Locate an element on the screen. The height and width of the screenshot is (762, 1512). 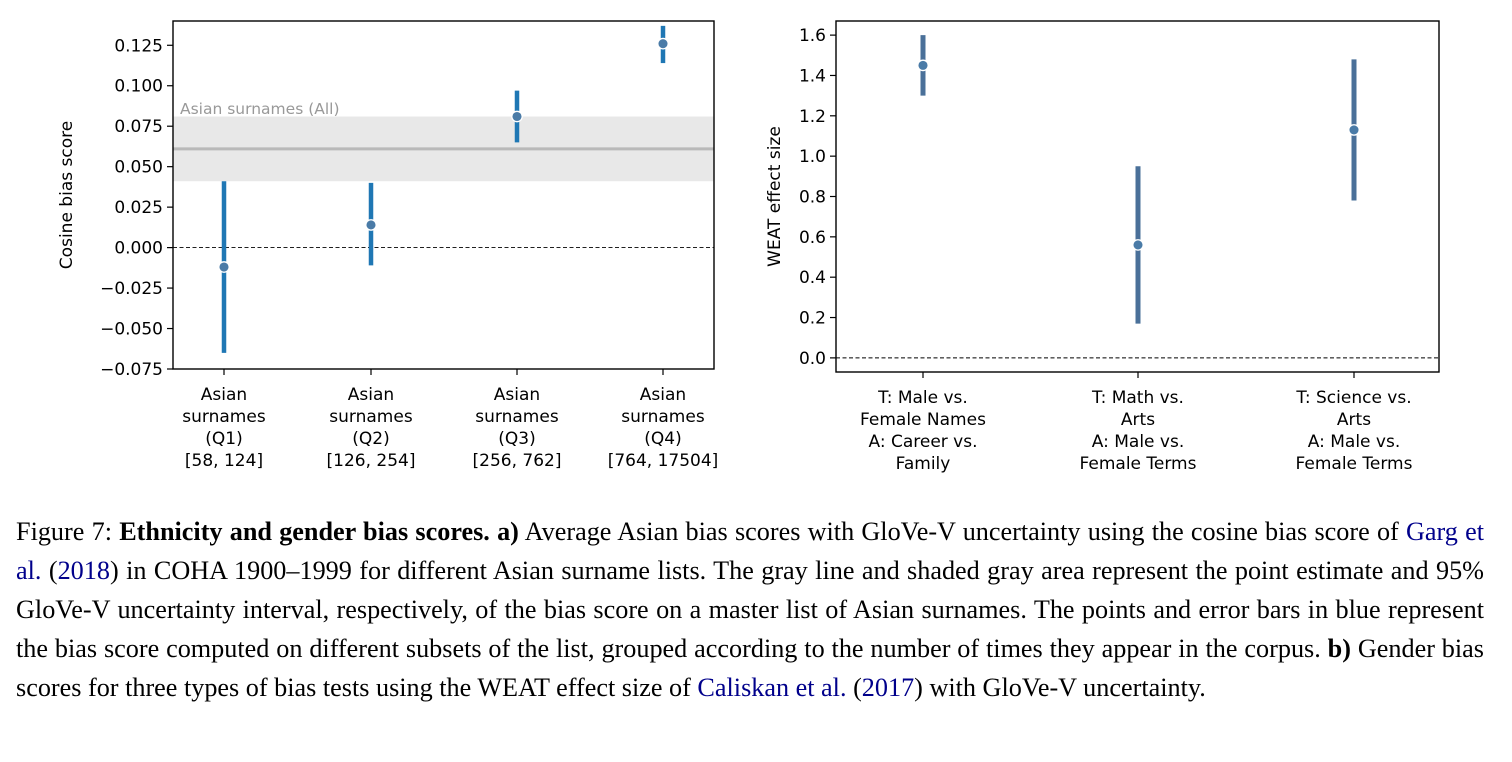
x-tick-label-line-a-0-0: Asian is located at coordinates (224, 395).